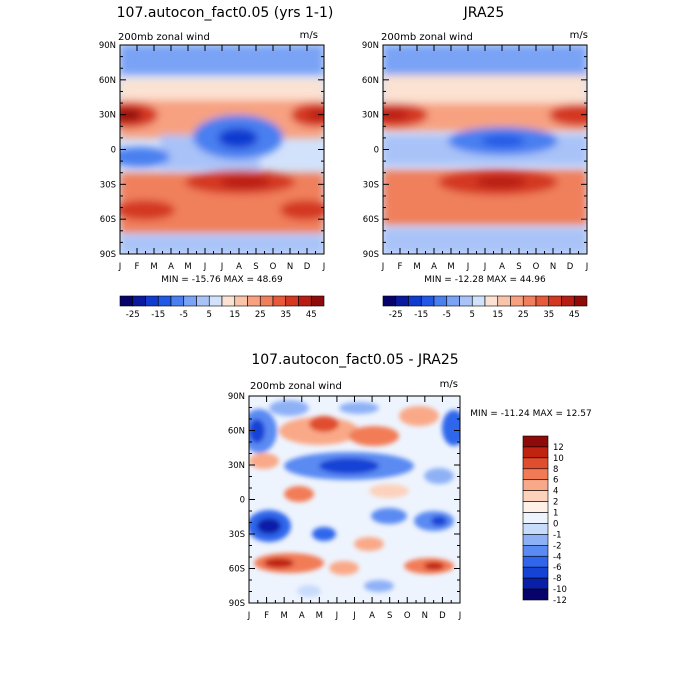 This screenshot has width=700, height=700. Describe the element at coordinates (555, 470) in the screenshot. I see `colorbar-label: 8` at that location.